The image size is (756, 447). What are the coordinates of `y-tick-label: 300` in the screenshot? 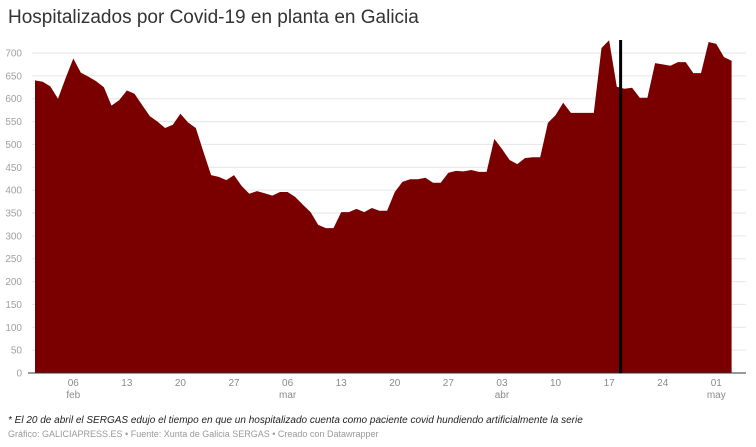 It's located at (13, 236).